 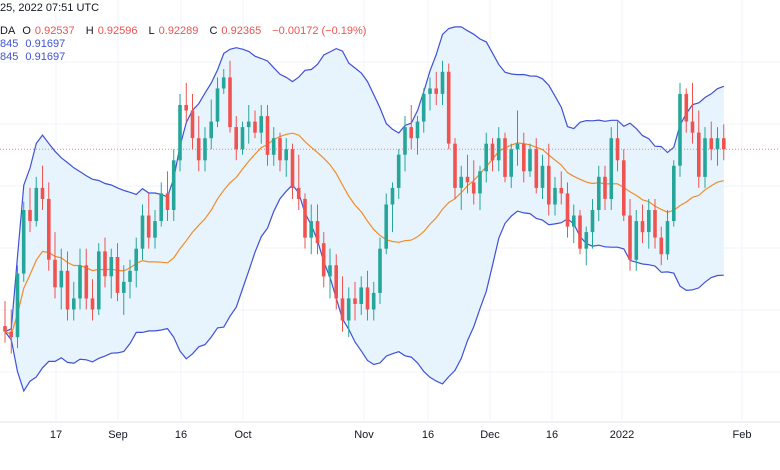 What do you see at coordinates (9, 44) in the screenshot?
I see `bb-upper-prefix: 845` at bounding box center [9, 44].